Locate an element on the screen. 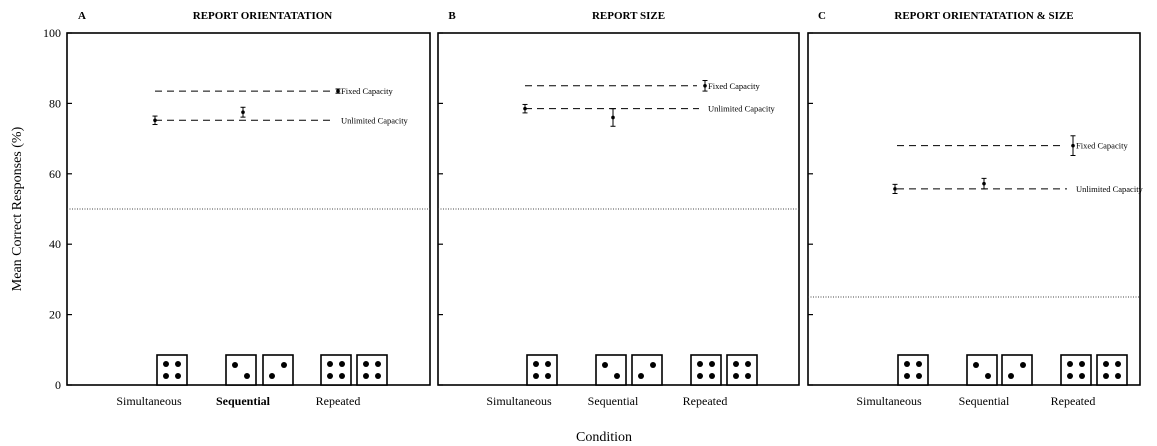 The width and height of the screenshot is (1157, 446). panel-b-category-sequential: Sequential is located at coordinates (613, 401).